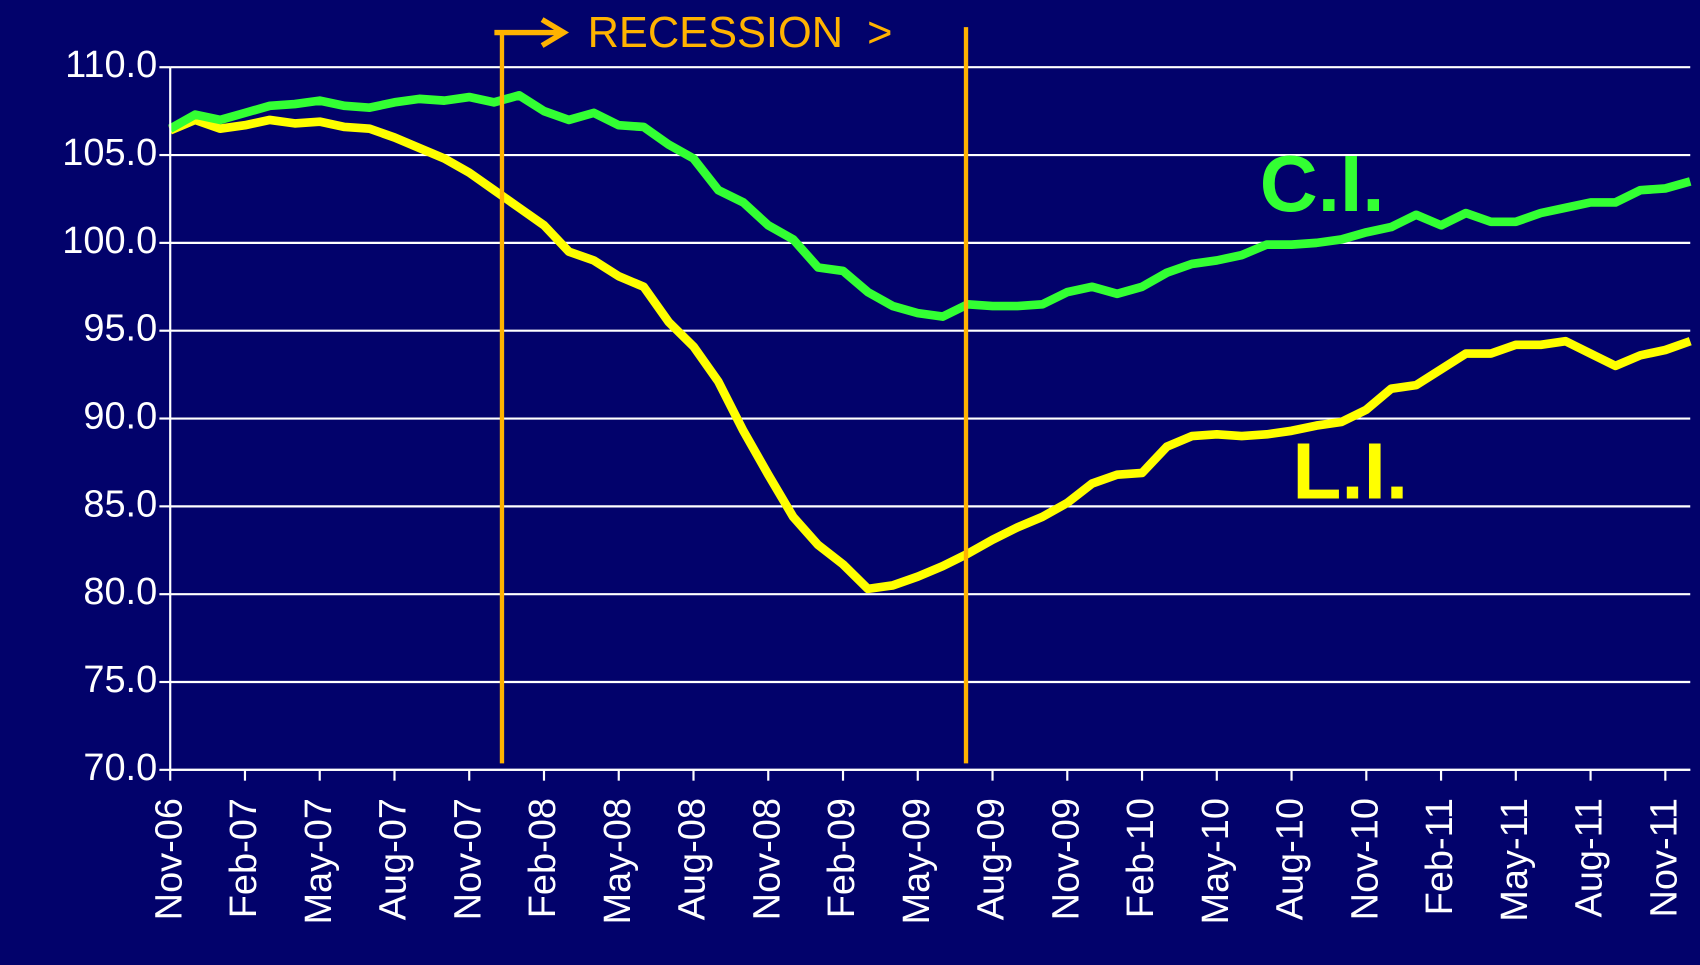 This screenshot has height=965, width=1700. Describe the element at coordinates (543, 858) in the screenshot. I see `x-tick-label: Feb-08` at that location.